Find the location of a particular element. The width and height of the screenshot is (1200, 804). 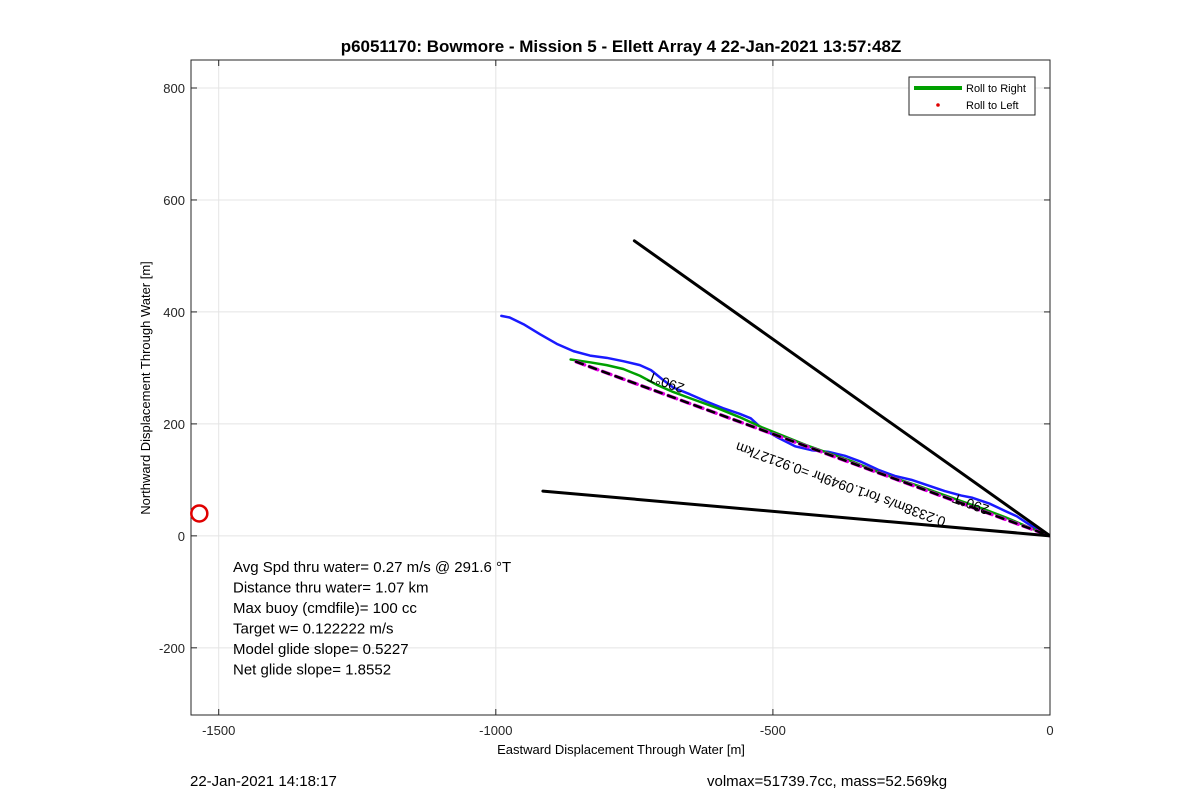

stats-line: Max buoy (cmdfile)= 100 cc is located at coordinates (325, 608).